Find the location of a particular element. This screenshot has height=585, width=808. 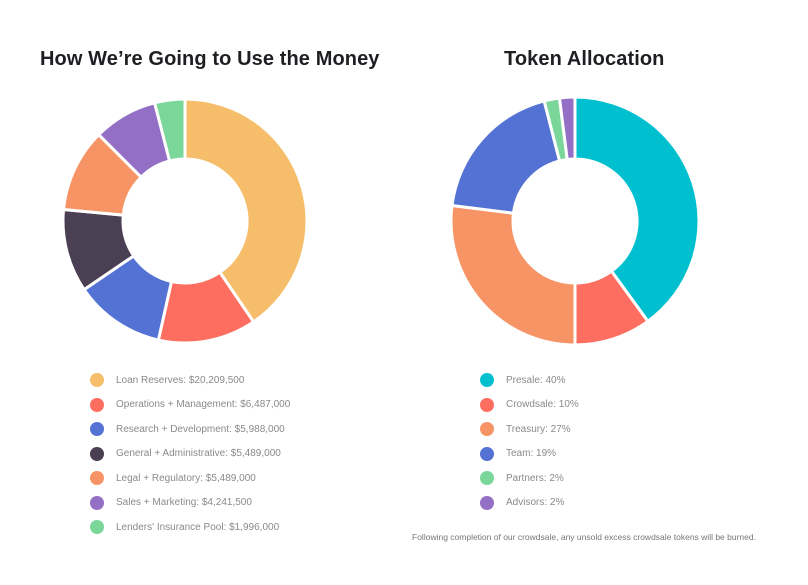

legend-item-crowdsale: Crowdsale: 10% is located at coordinates (529, 405).